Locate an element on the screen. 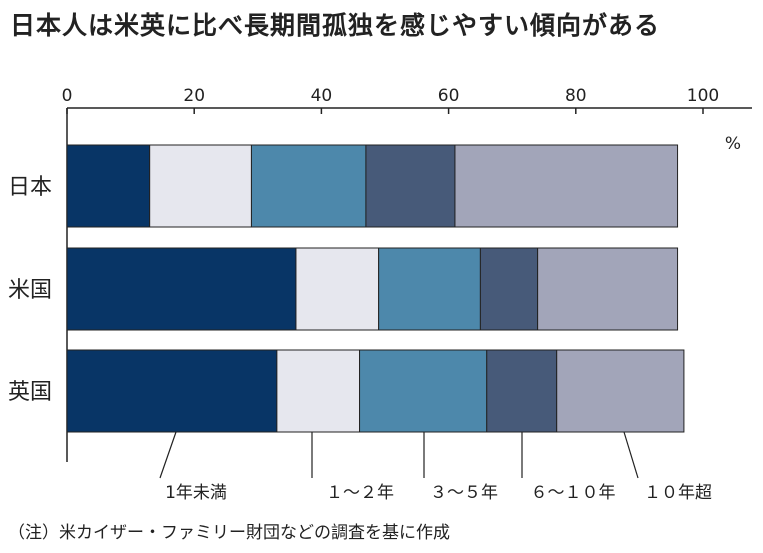 The height and width of the screenshot is (553, 763). x-tick-label: 20 is located at coordinates (194, 96).